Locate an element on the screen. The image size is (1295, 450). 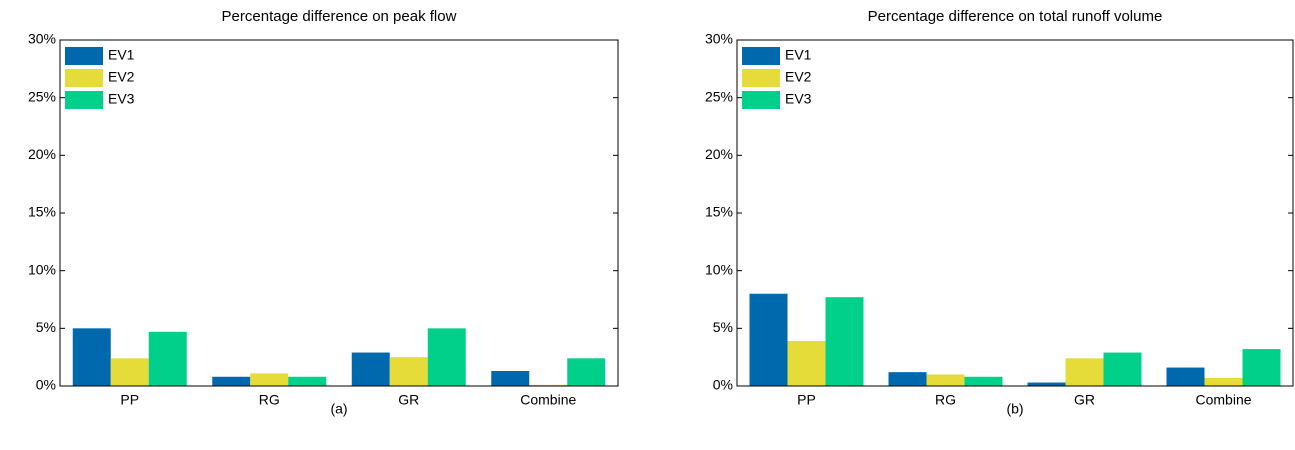
caption: (b) is located at coordinates (1014, 409).